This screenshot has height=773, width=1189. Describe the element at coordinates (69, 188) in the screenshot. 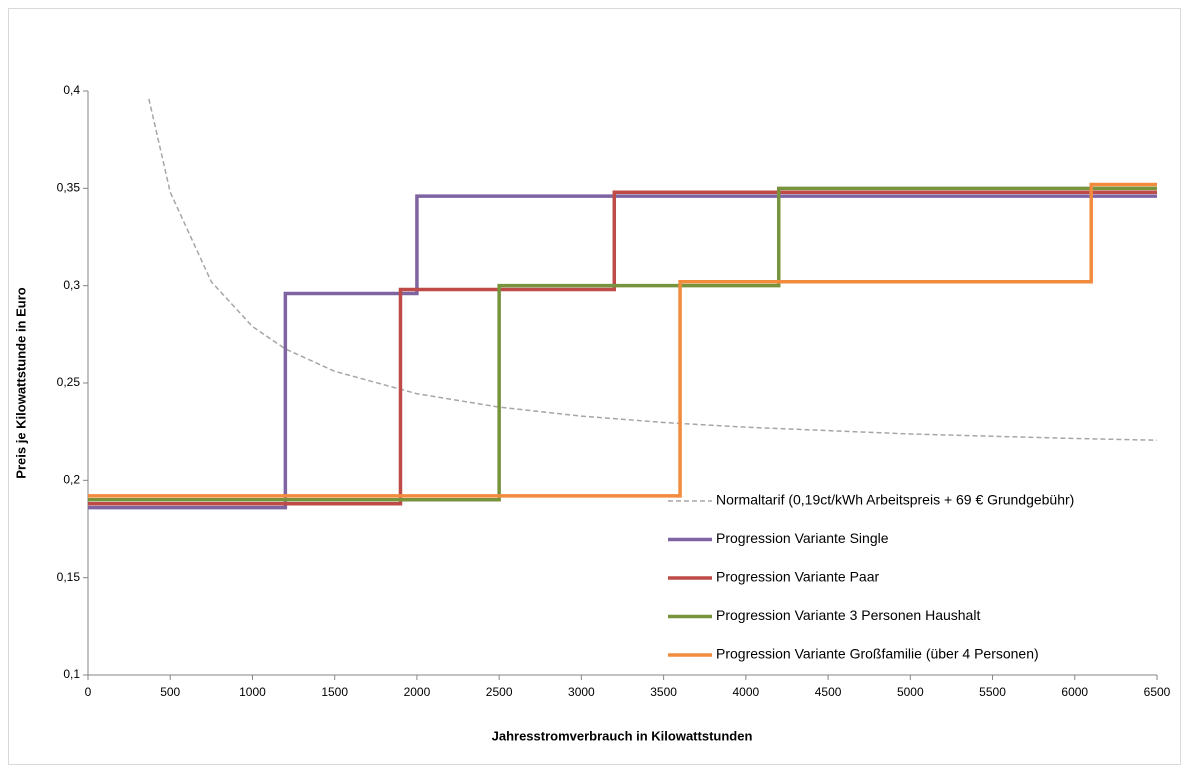

I see `y-tick-label: 0,35` at that location.